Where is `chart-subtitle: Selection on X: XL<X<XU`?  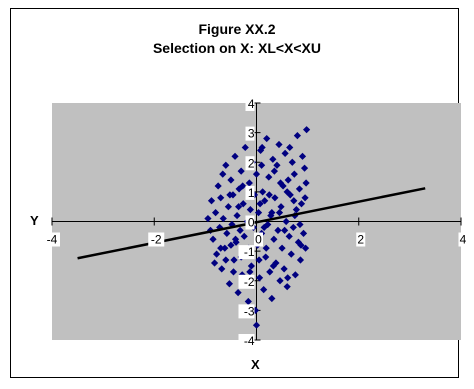 chart-subtitle: Selection on X: XL<X<XU is located at coordinates (237, 48).